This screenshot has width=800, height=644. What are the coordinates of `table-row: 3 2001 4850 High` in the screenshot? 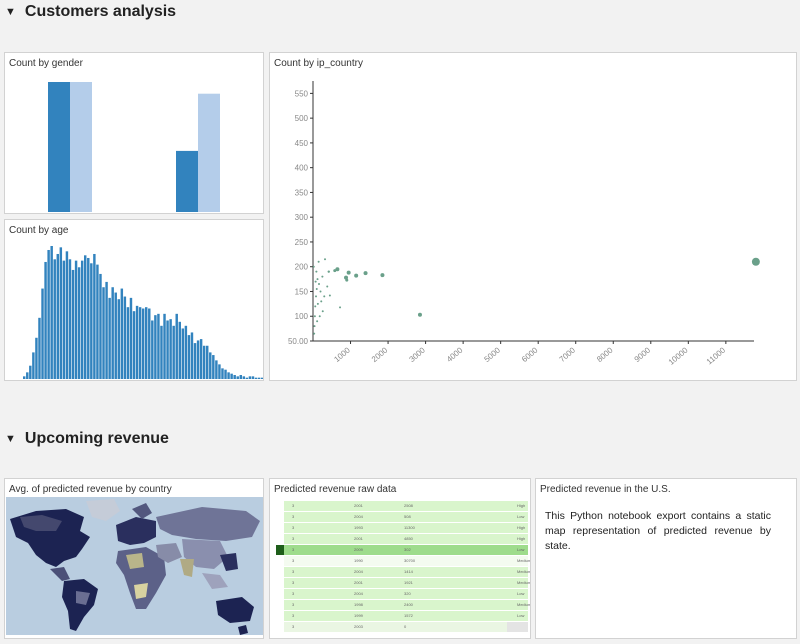 It's located at (406, 539).